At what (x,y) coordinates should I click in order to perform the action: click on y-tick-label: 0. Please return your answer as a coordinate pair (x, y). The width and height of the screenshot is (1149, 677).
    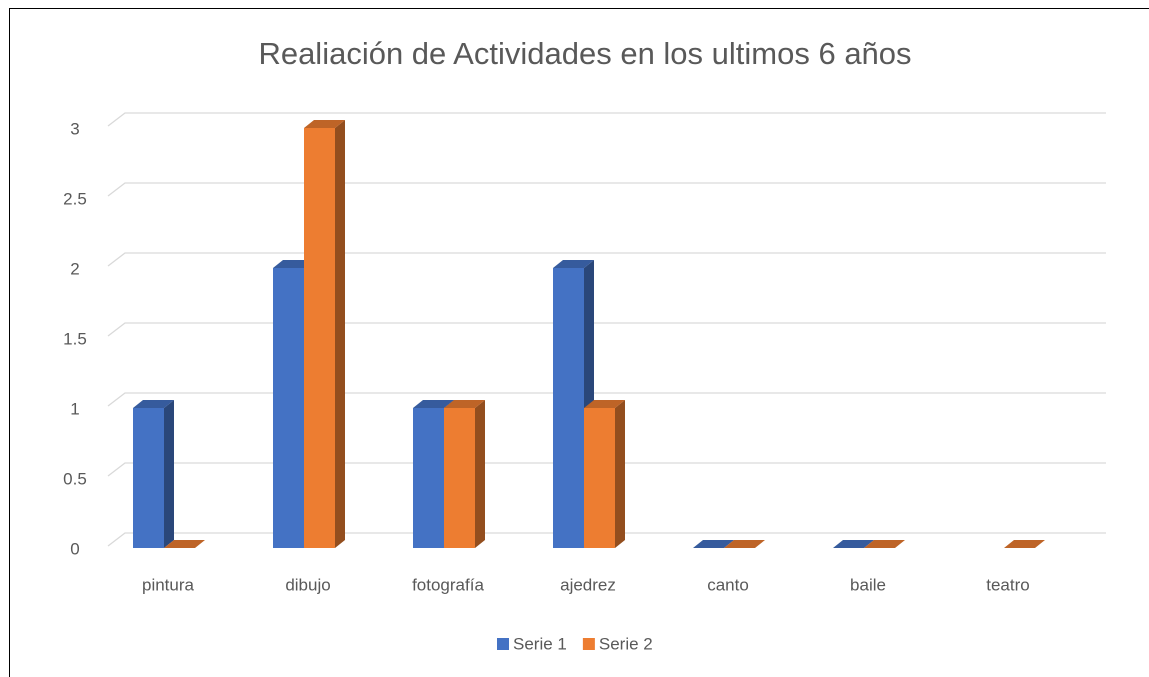
    Looking at the image, I should click on (74, 548).